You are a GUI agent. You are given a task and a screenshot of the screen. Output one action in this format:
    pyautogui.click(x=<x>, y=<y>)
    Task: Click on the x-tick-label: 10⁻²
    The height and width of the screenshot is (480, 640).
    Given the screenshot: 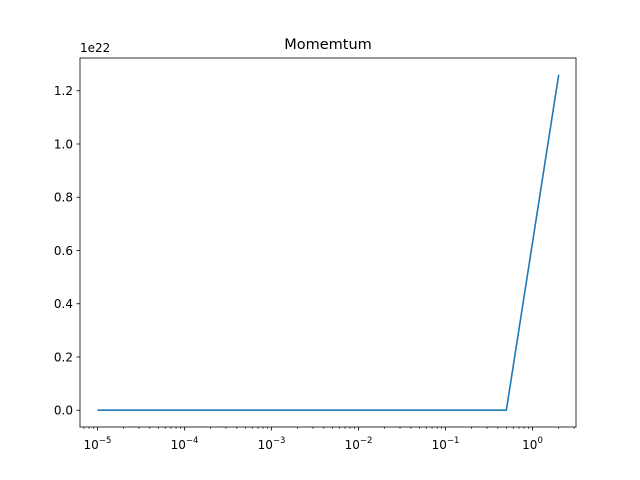 What is the action you would take?
    pyautogui.click(x=359, y=444)
    